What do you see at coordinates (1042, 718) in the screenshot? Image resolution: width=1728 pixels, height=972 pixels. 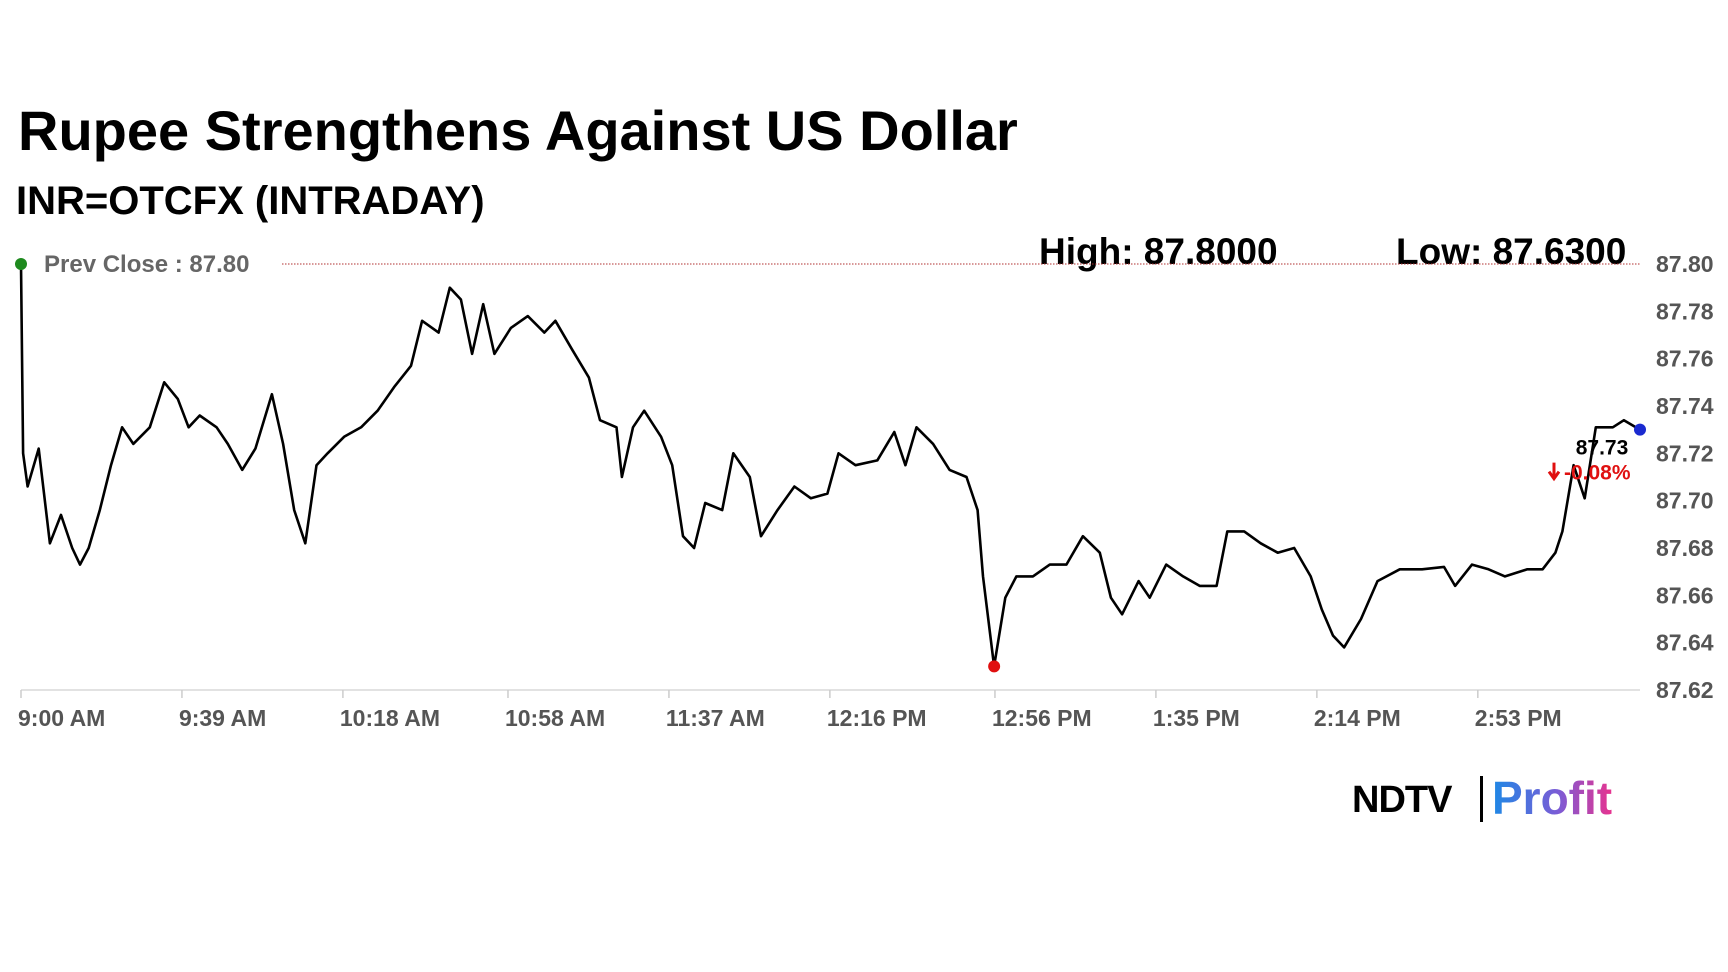 I see `x-tick-label: 12:56 PM` at bounding box center [1042, 718].